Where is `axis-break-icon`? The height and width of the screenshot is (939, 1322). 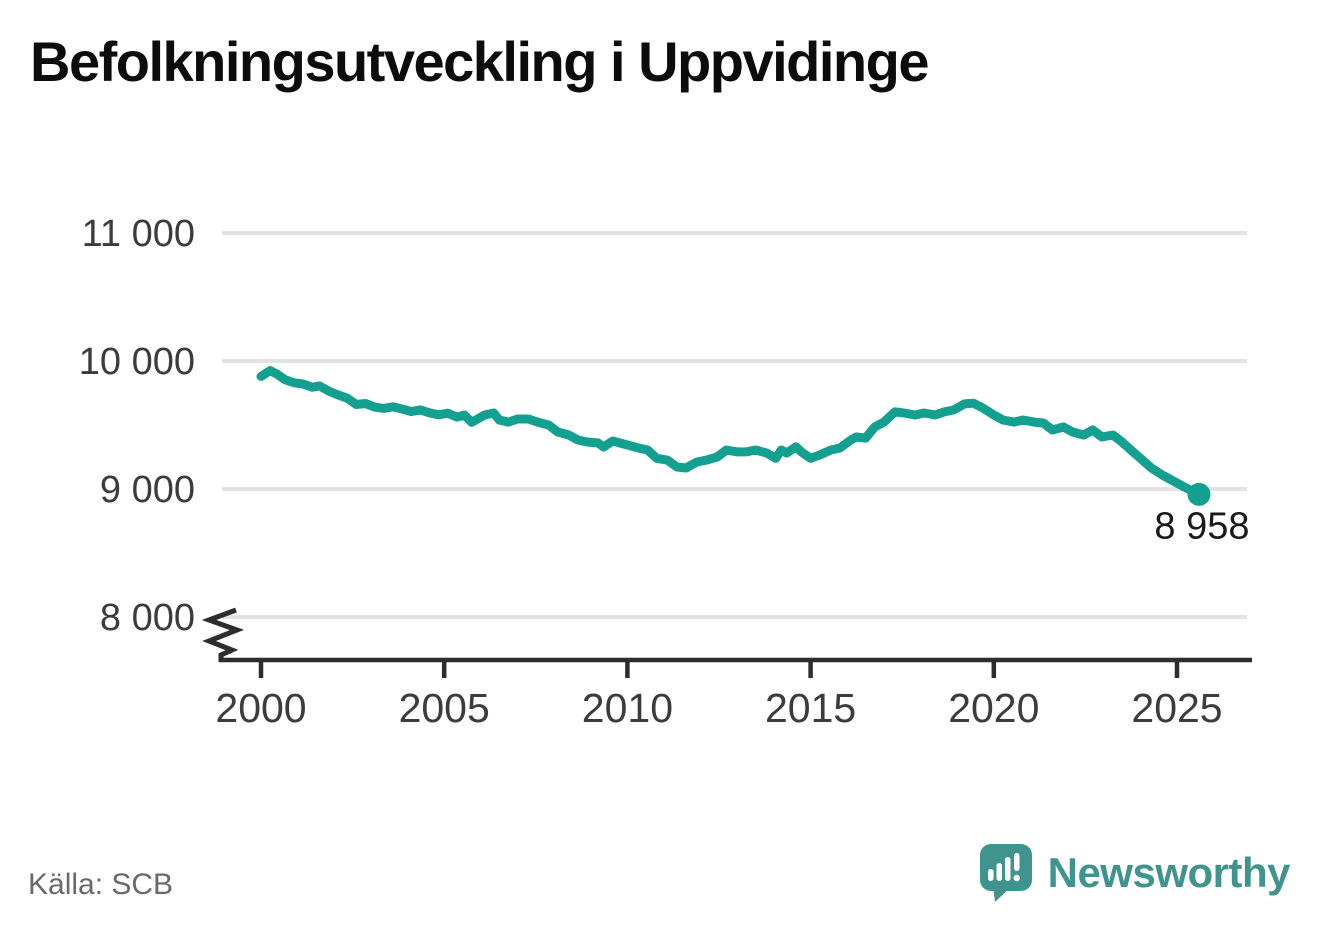 axis-break-icon is located at coordinates (223, 634).